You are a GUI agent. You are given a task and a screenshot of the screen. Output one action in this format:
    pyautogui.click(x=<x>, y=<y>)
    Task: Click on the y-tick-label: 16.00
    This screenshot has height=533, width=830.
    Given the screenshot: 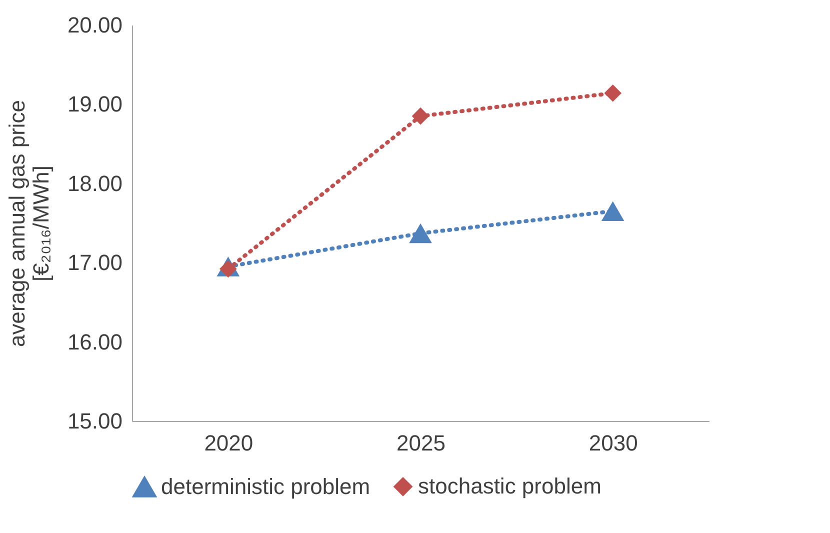 What is the action you would take?
    pyautogui.click(x=94, y=341)
    